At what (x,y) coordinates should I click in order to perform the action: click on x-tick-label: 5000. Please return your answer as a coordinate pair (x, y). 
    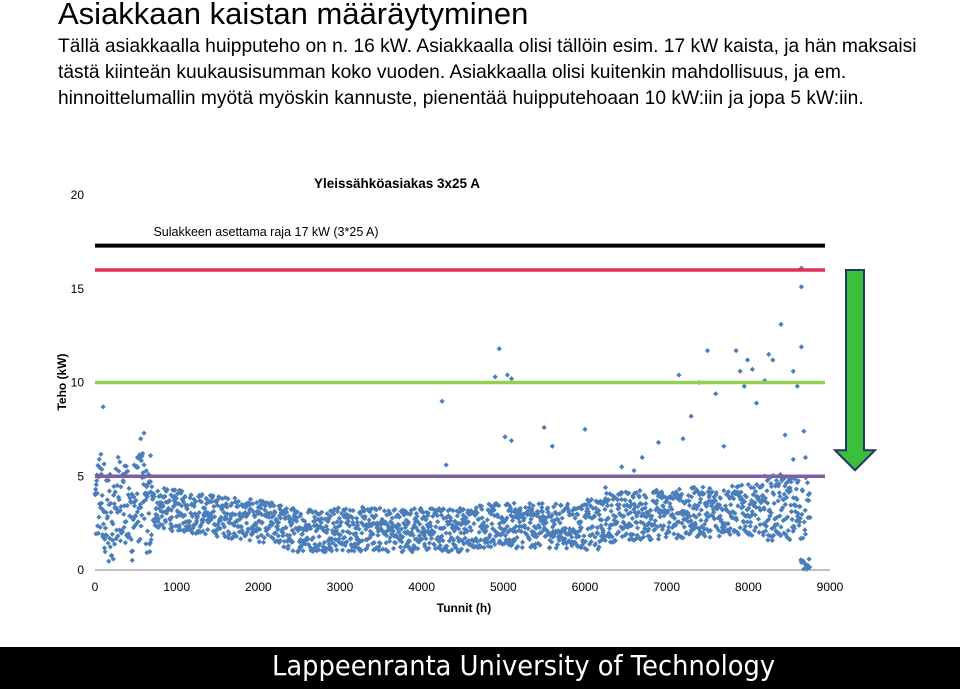
    Looking at the image, I should click on (503, 587).